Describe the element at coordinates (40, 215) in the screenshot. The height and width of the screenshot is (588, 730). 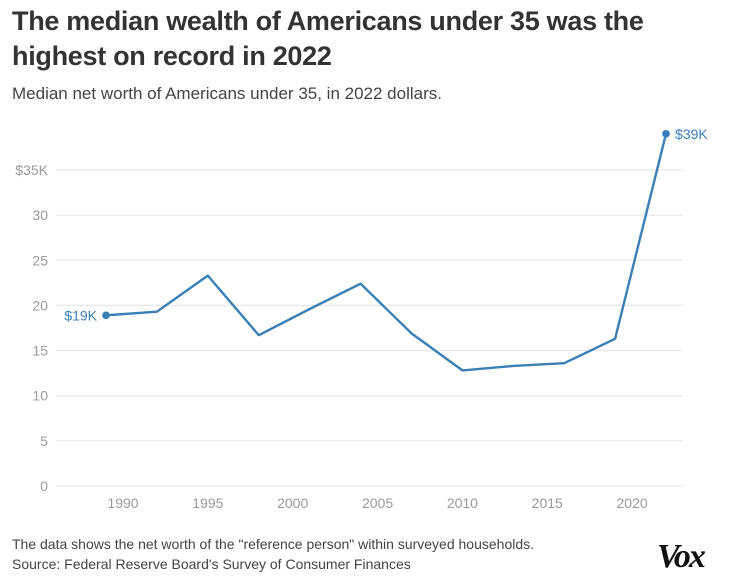
I see `y-tick-label: 30` at that location.